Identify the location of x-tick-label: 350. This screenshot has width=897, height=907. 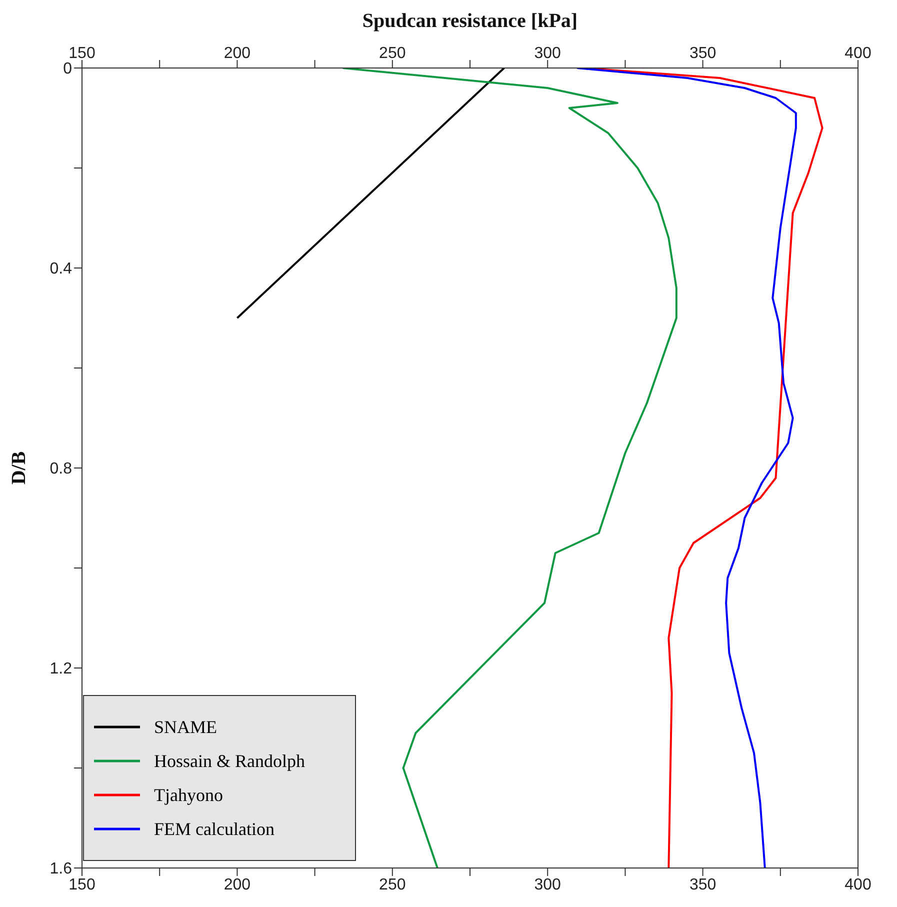
(702, 53).